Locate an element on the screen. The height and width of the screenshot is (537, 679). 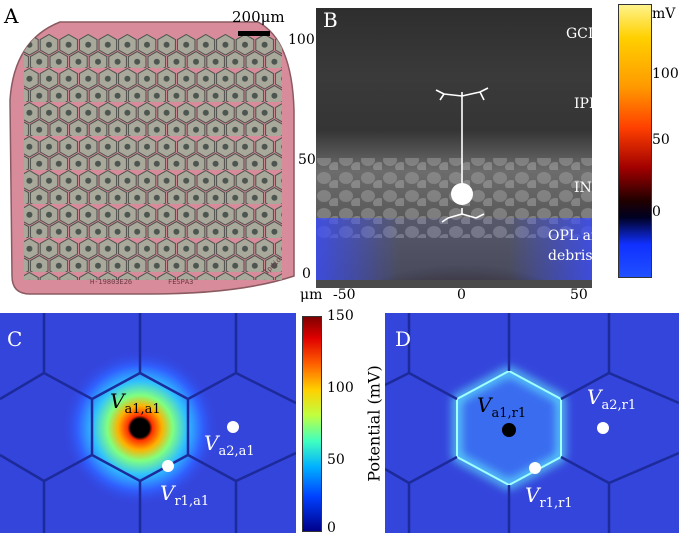
colorbar-b-unit: mV is located at coordinates (664, 14).